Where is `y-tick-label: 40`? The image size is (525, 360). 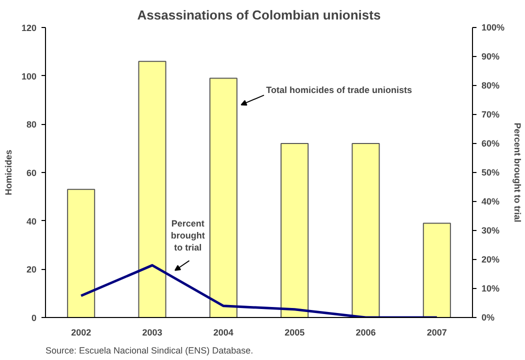
y-tick-label: 40 is located at coordinates (31, 221).